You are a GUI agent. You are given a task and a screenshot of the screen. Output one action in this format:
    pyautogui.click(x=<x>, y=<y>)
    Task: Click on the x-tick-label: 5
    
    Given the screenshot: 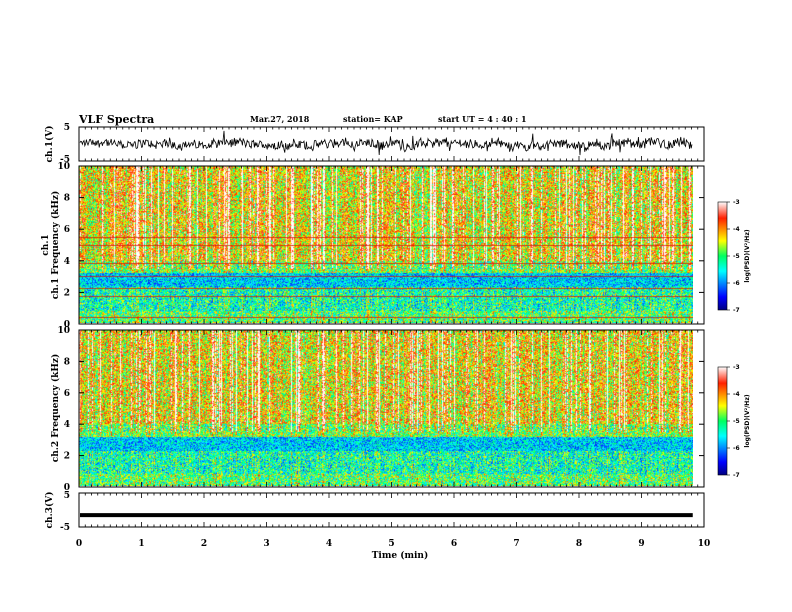 What is the action you would take?
    pyautogui.click(x=391, y=544)
    